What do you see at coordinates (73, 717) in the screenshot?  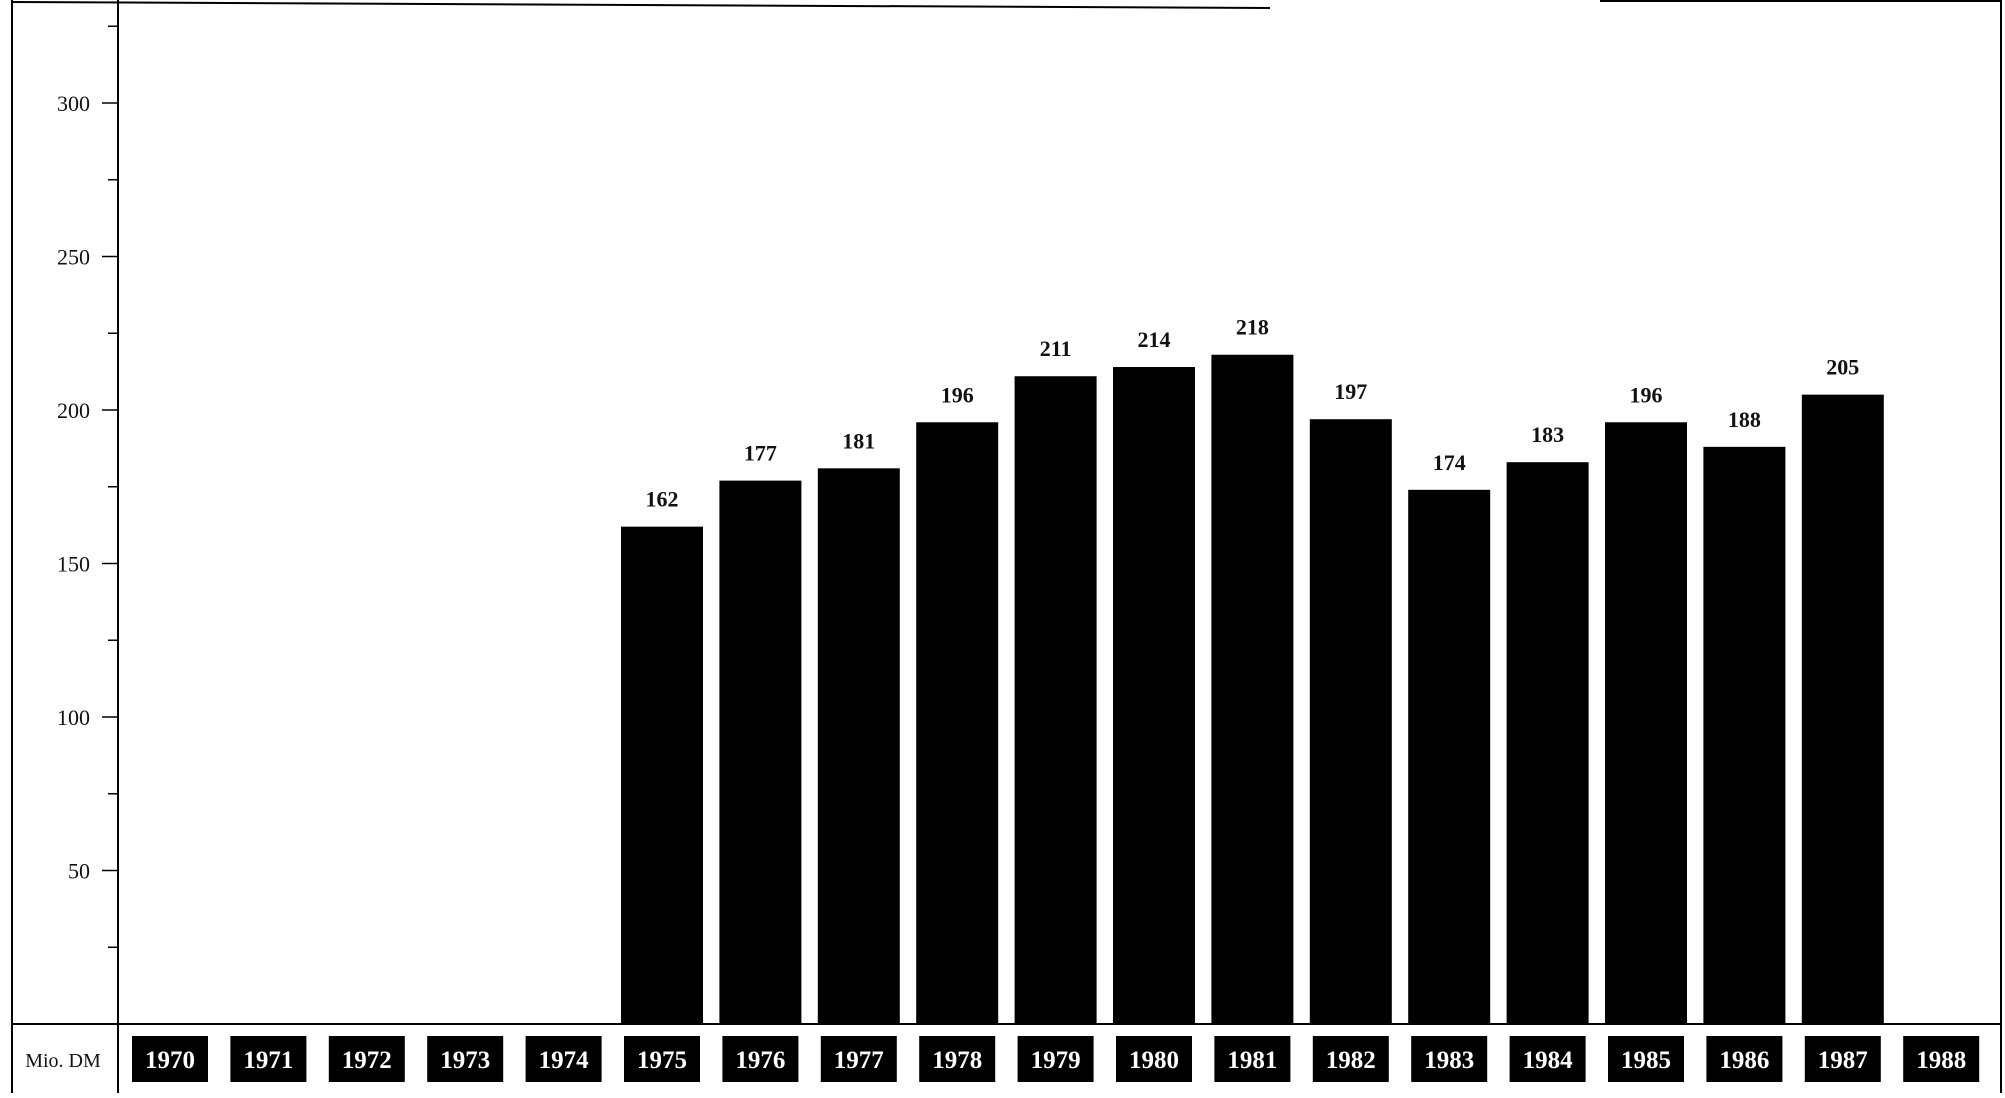 I see `y-tick-label: 100` at bounding box center [73, 717].